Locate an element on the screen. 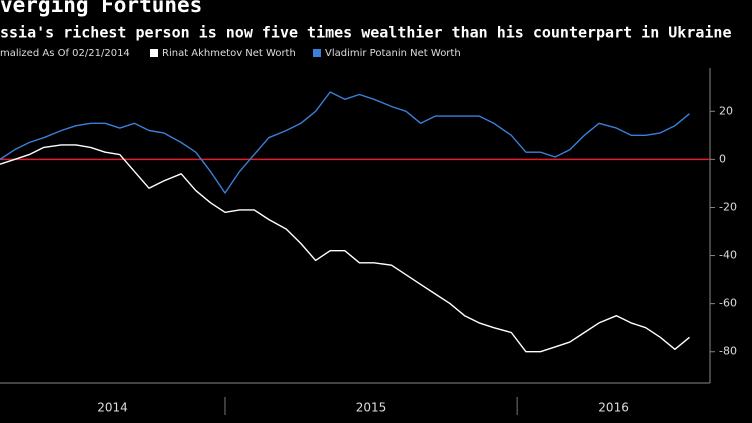 This screenshot has height=423, width=752. x-tick-label: 2014 is located at coordinates (112, 408).